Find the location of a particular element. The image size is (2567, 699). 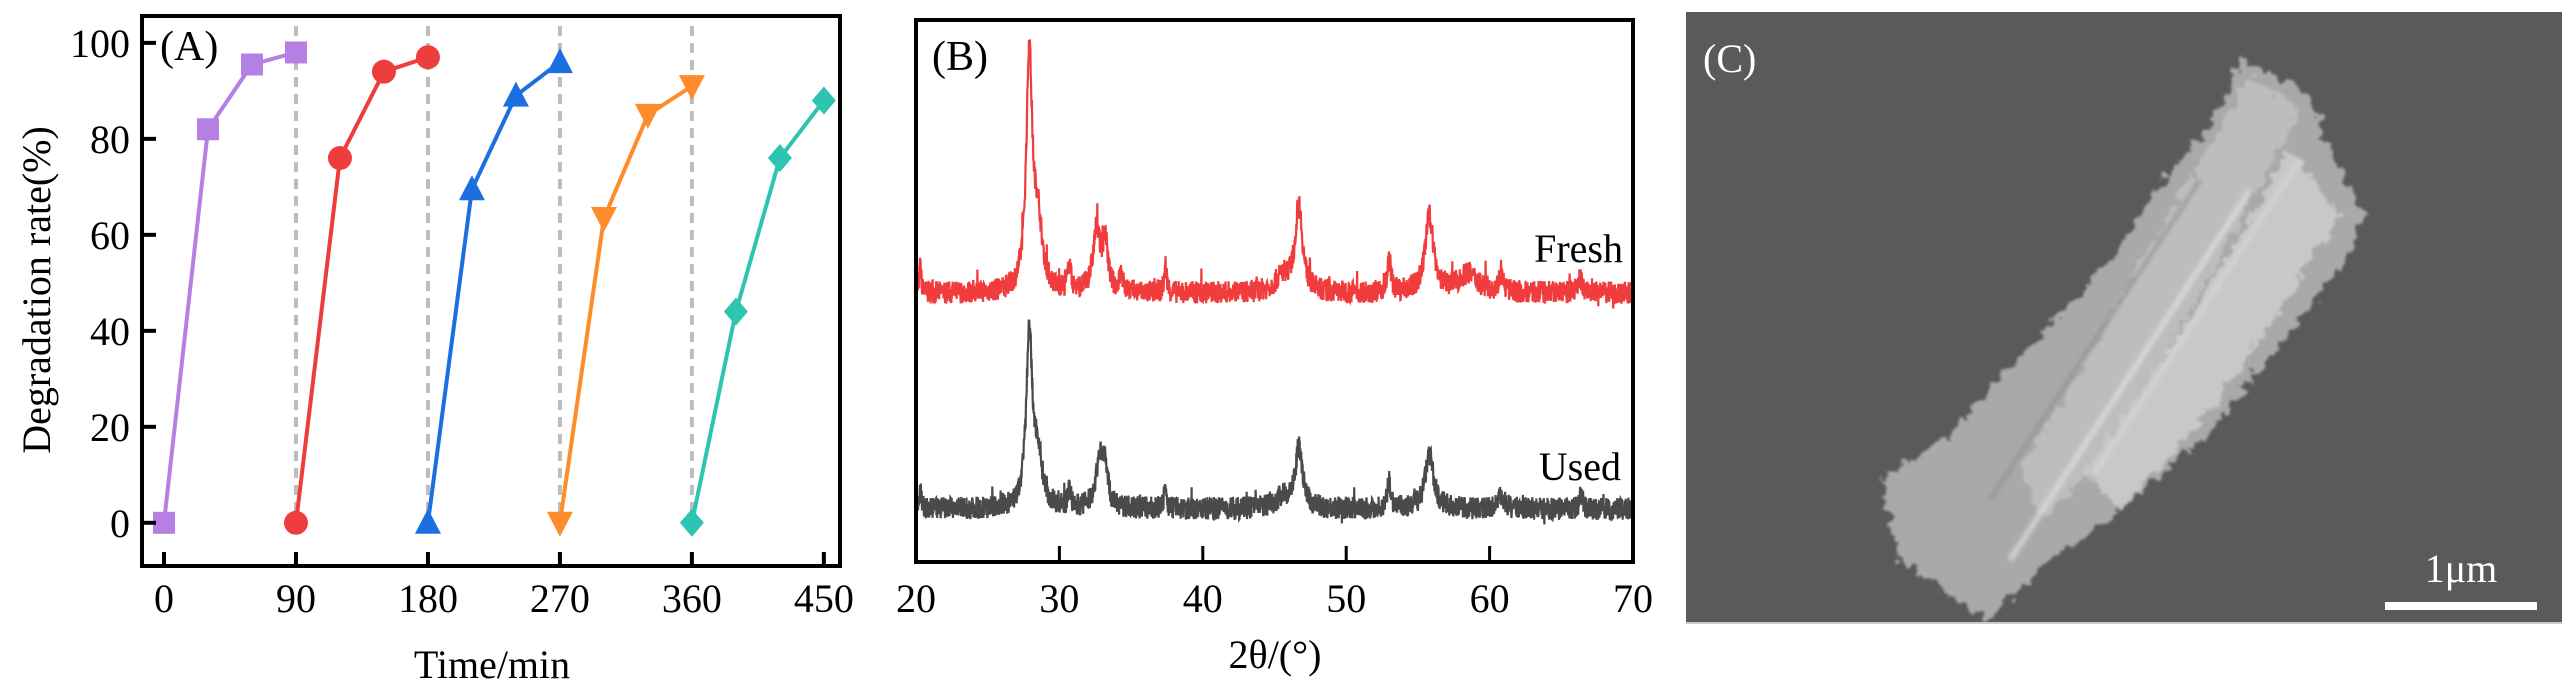

axis-ticks: 20 30 40 50 60 70 is located at coordinates (1274, 583).